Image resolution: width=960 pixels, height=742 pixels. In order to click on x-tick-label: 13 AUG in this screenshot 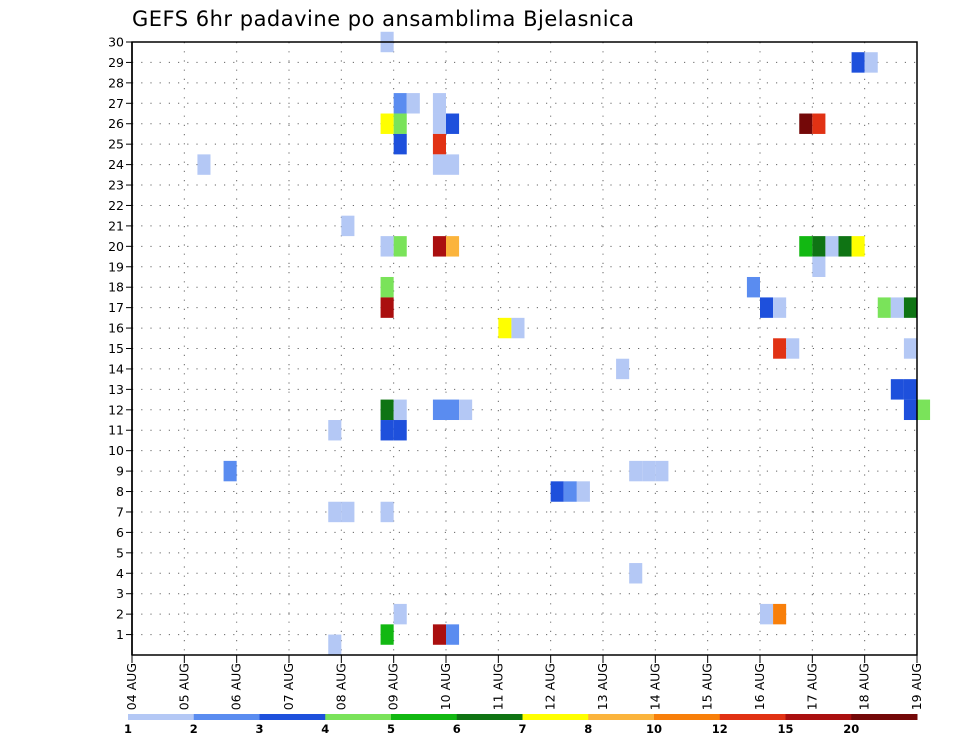, I will do `click(602, 686)`.